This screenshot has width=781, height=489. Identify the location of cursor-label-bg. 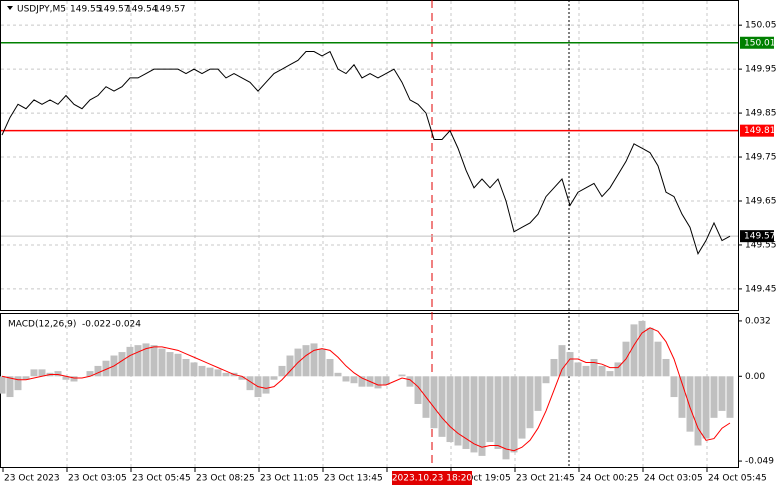
(432, 478).